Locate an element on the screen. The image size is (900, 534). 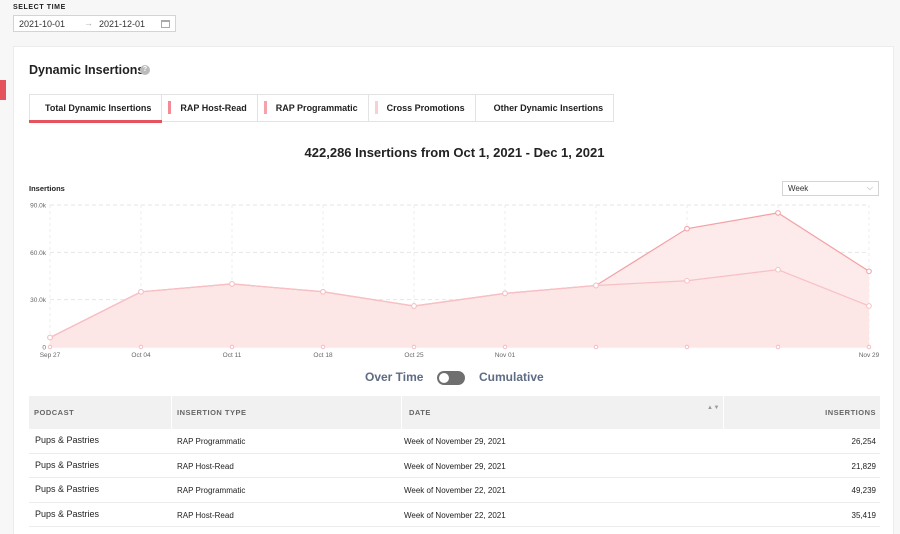
over-time-label: Over Time is located at coordinates (394, 377).